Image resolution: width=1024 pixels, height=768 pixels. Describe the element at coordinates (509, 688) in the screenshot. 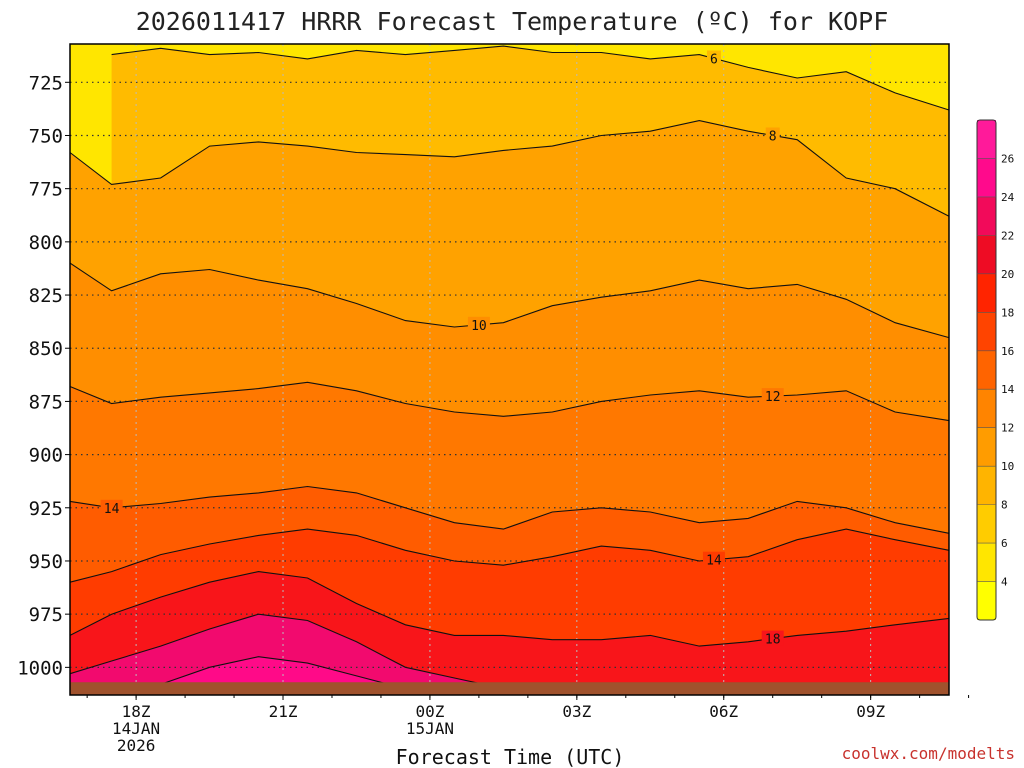

I see `ground` at that location.